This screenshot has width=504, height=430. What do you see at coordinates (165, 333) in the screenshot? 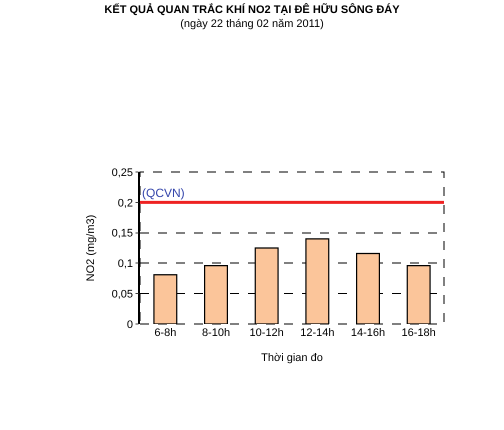
I see `x-tick-label: 6-8h` at bounding box center [165, 333].